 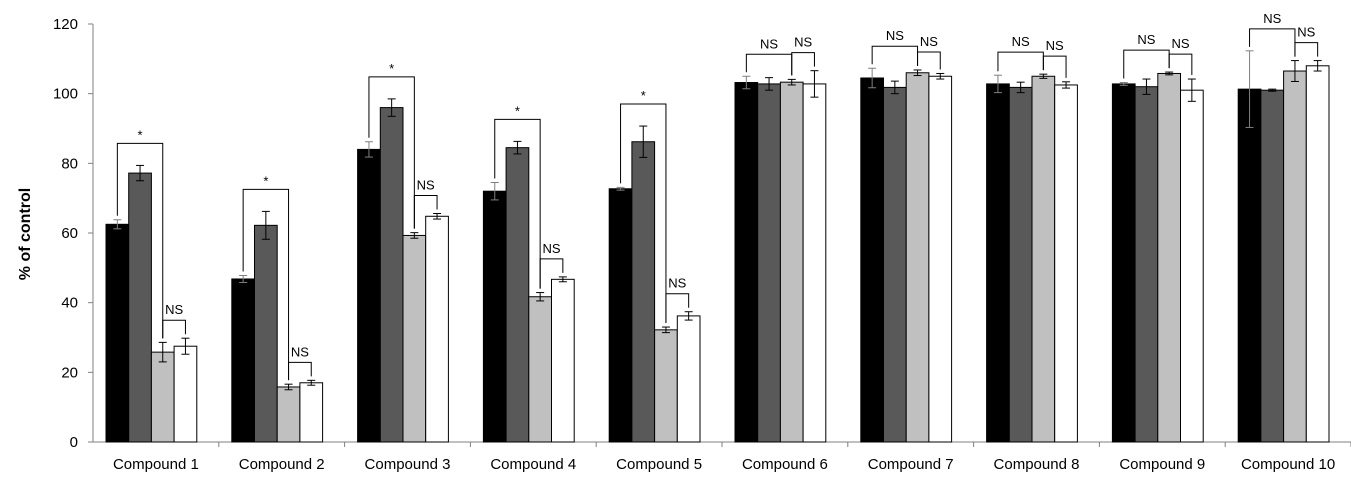 I want to click on y-tick-label: 60, so click(x=69, y=233).